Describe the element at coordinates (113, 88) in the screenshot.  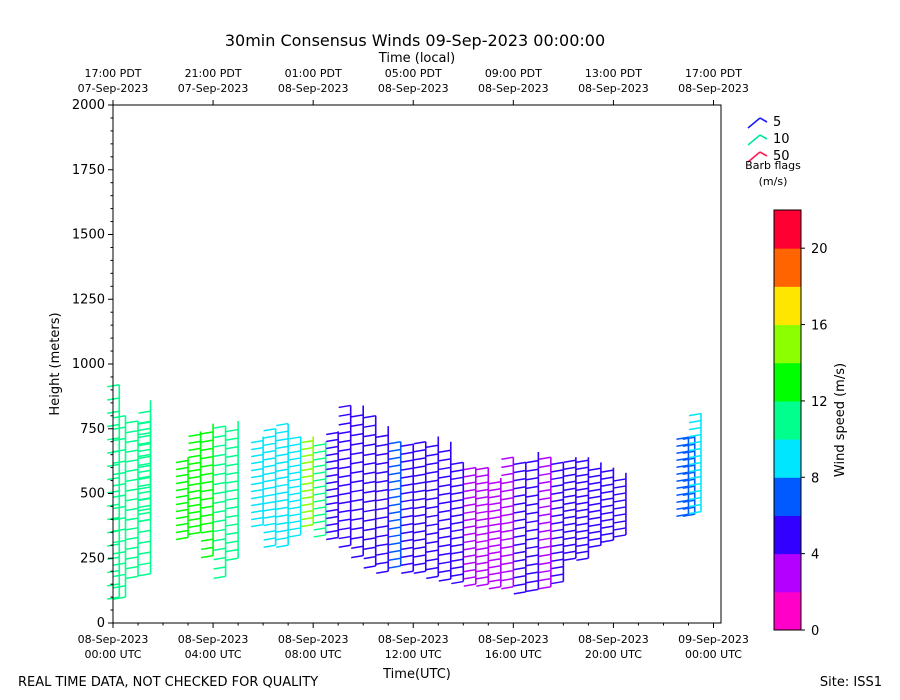
I see `top-x-tick-label: 07-Sep-2023` at that location.